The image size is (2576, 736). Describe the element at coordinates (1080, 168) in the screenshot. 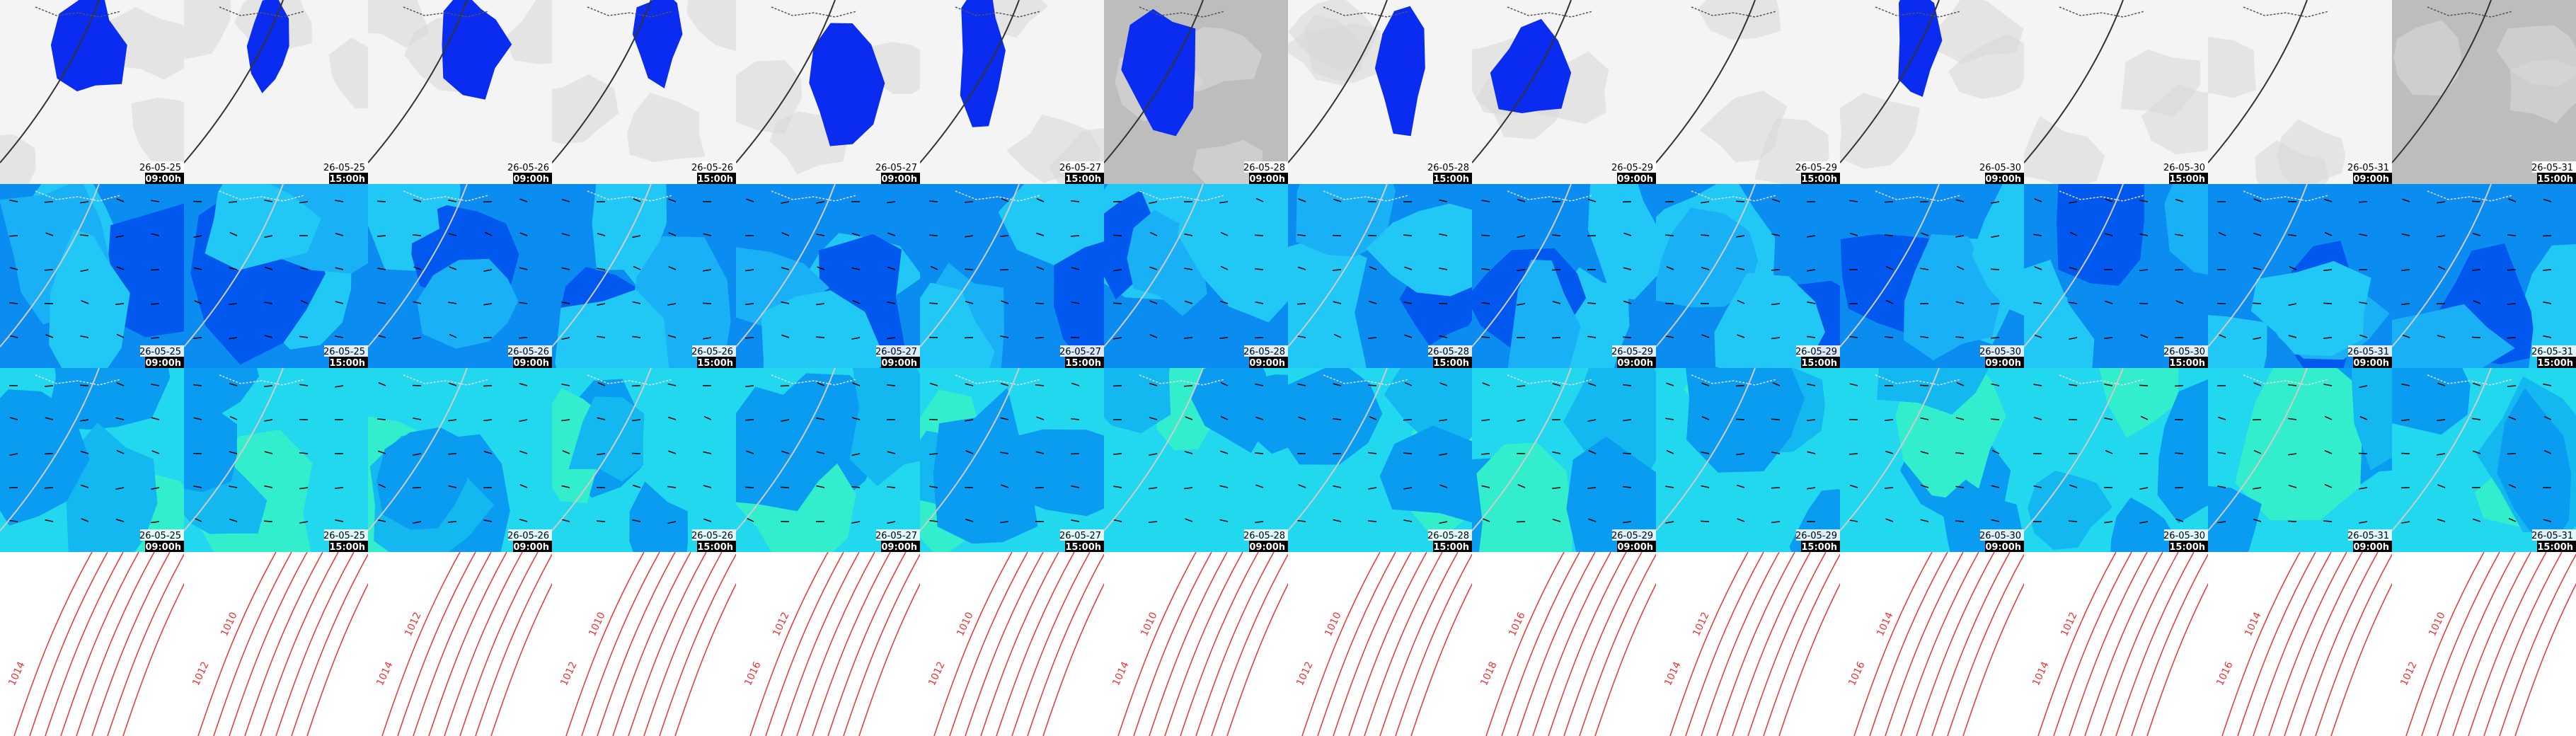

I see `date-stamp: 26-05-27` at that location.